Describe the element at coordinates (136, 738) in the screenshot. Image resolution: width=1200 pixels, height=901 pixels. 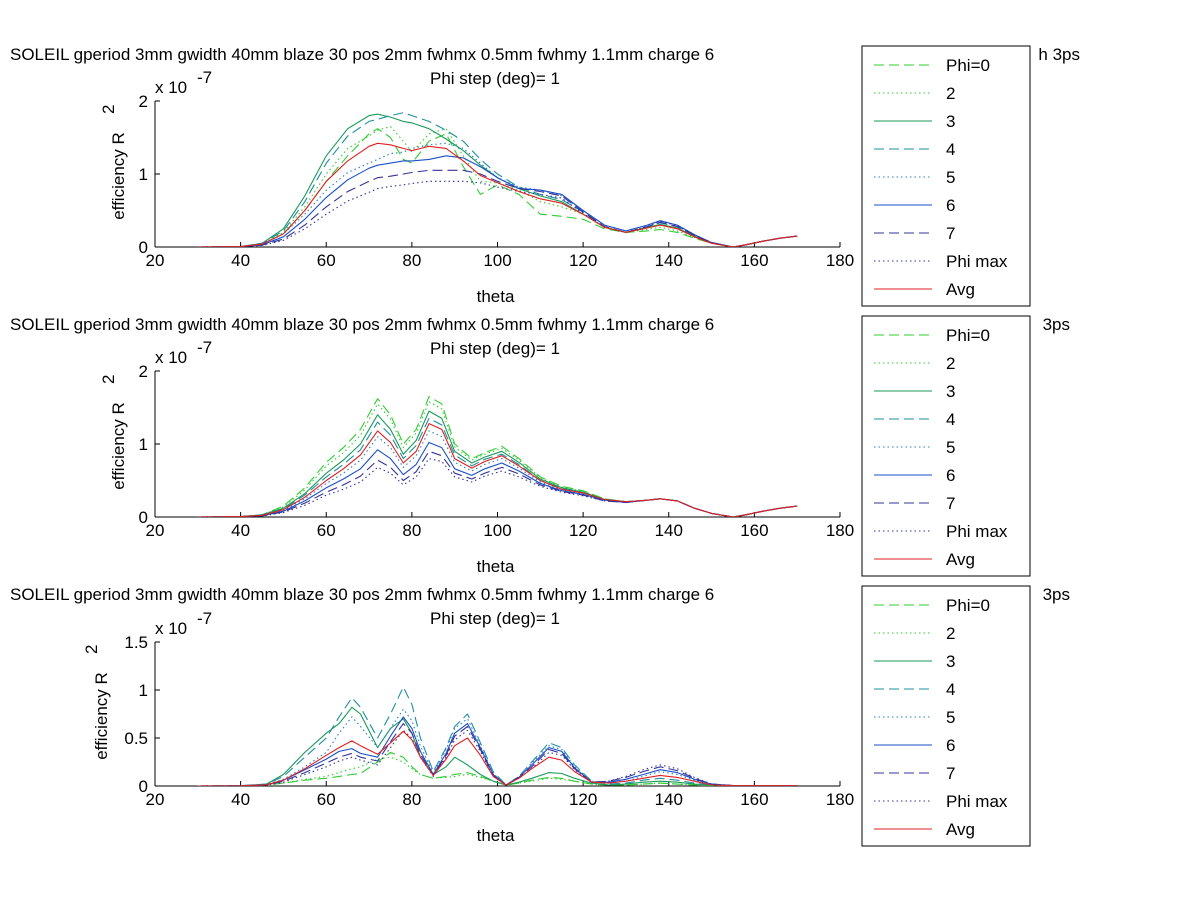
I see `y-tick-label: 0.5` at that location.